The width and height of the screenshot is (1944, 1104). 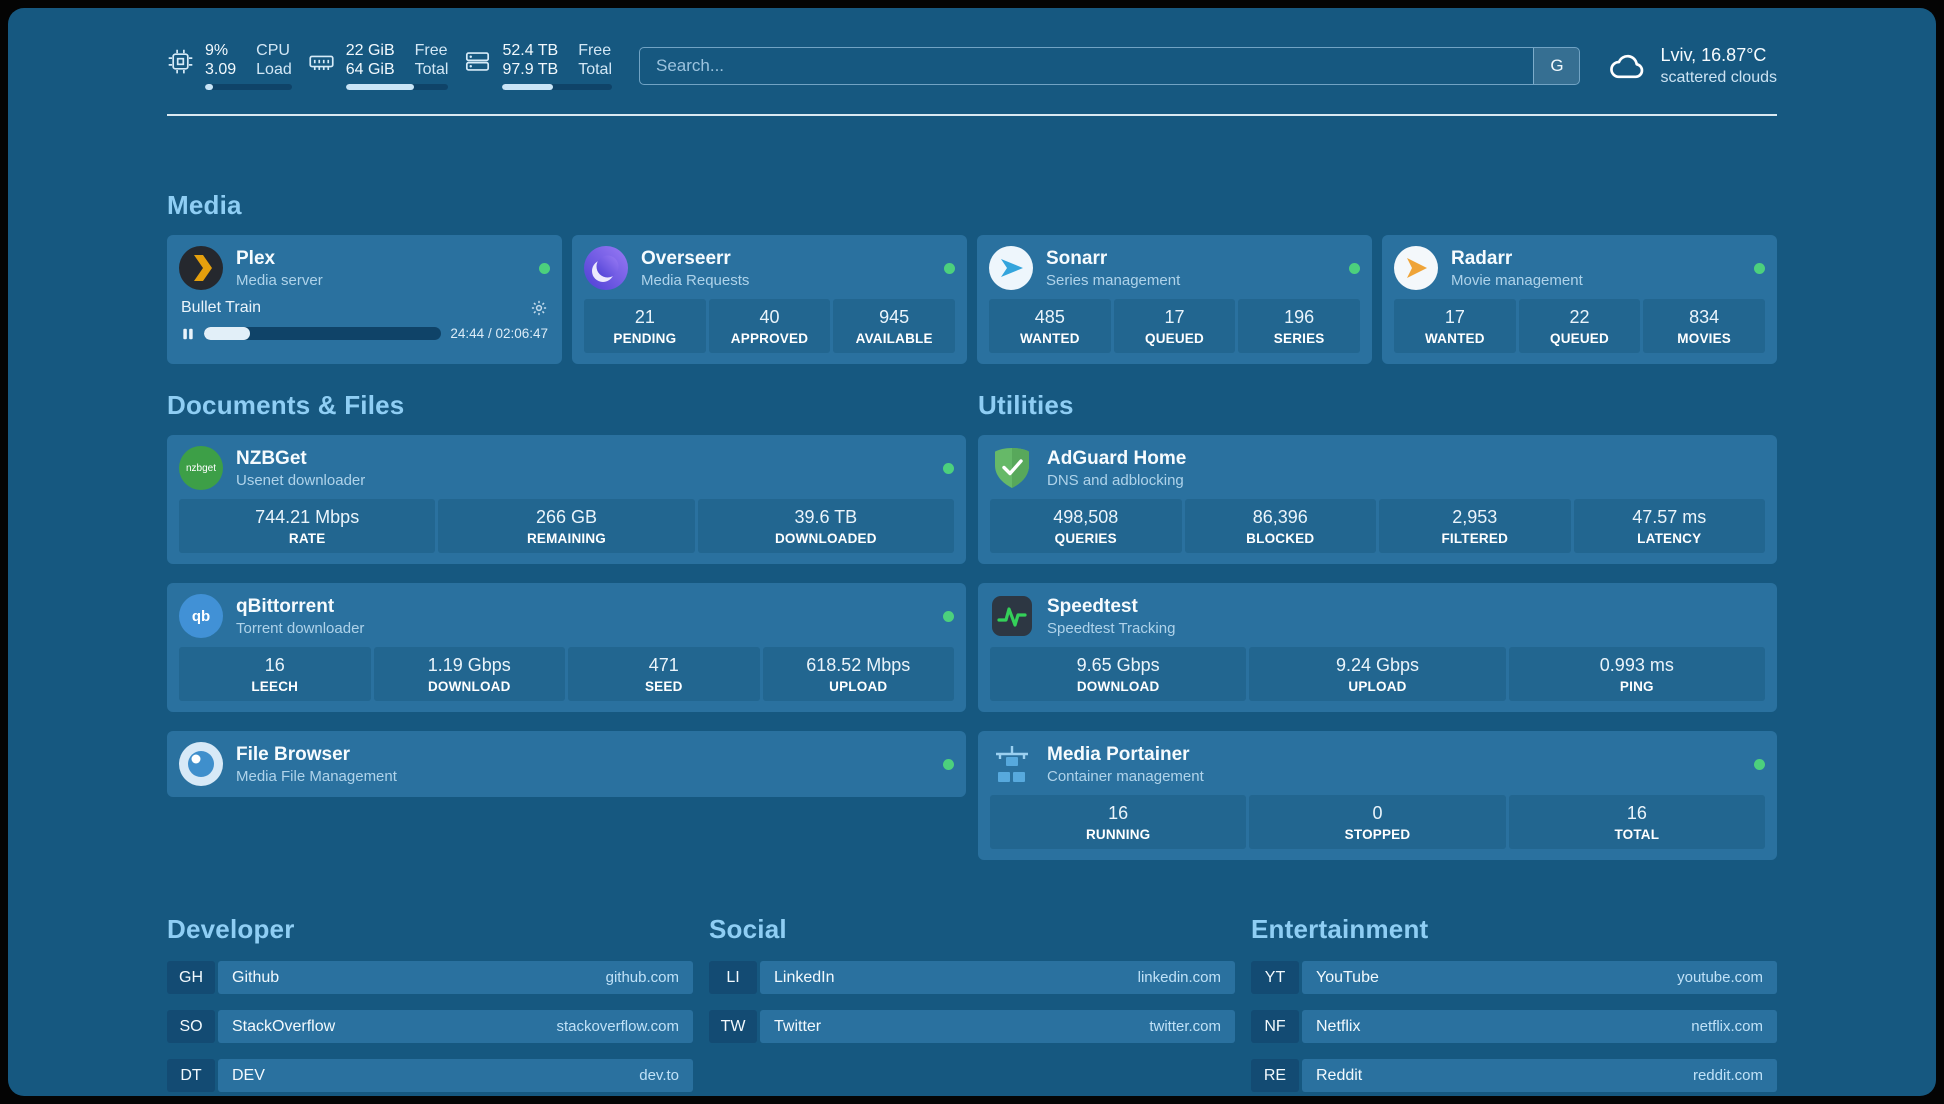 What do you see at coordinates (430, 1026) in the screenshot?
I see `bookmark-stackoverflow: SO StackOverflow stackoverflow.com` at bounding box center [430, 1026].